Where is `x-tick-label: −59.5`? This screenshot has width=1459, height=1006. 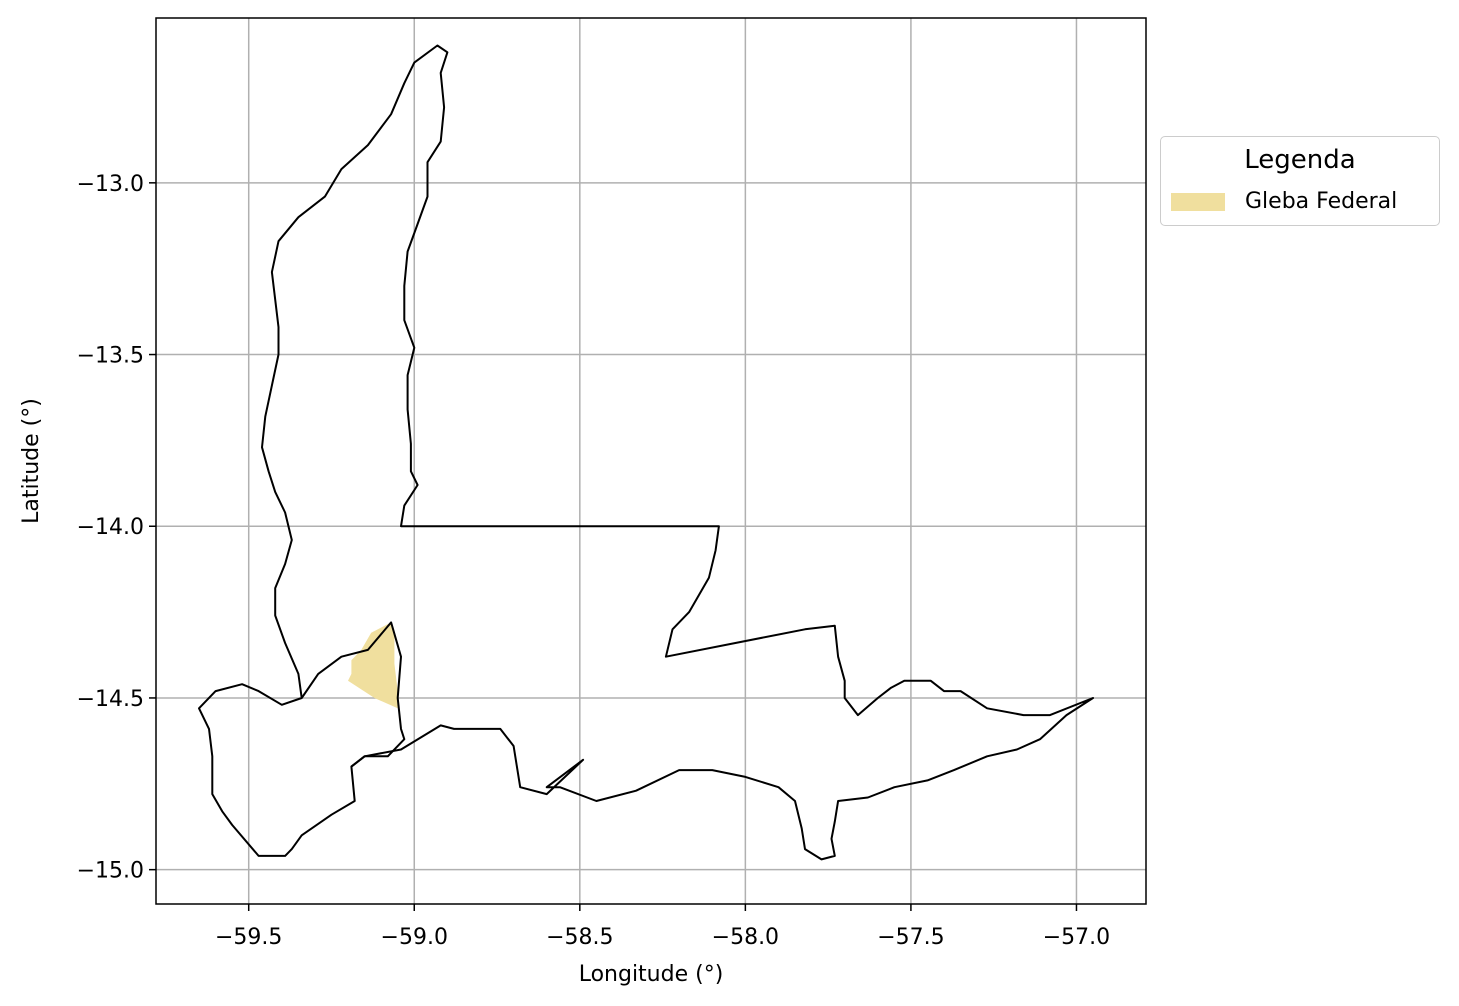
x-tick-label: −59.5 is located at coordinates (248, 937).